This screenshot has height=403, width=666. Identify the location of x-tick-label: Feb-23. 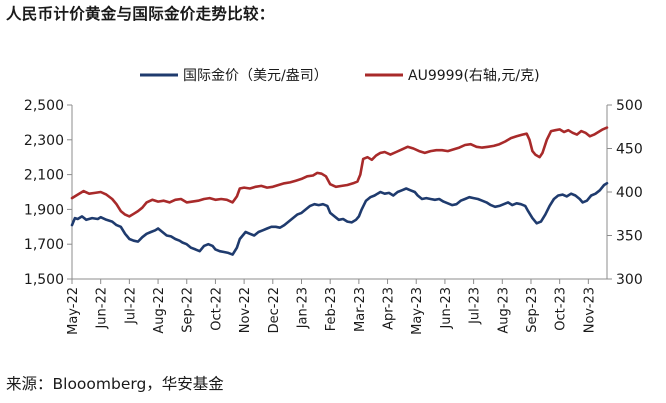
(331, 309).